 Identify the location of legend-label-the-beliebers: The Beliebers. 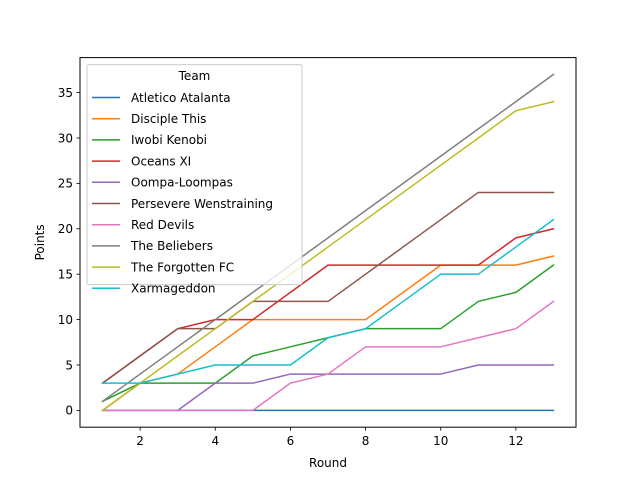
(171, 246).